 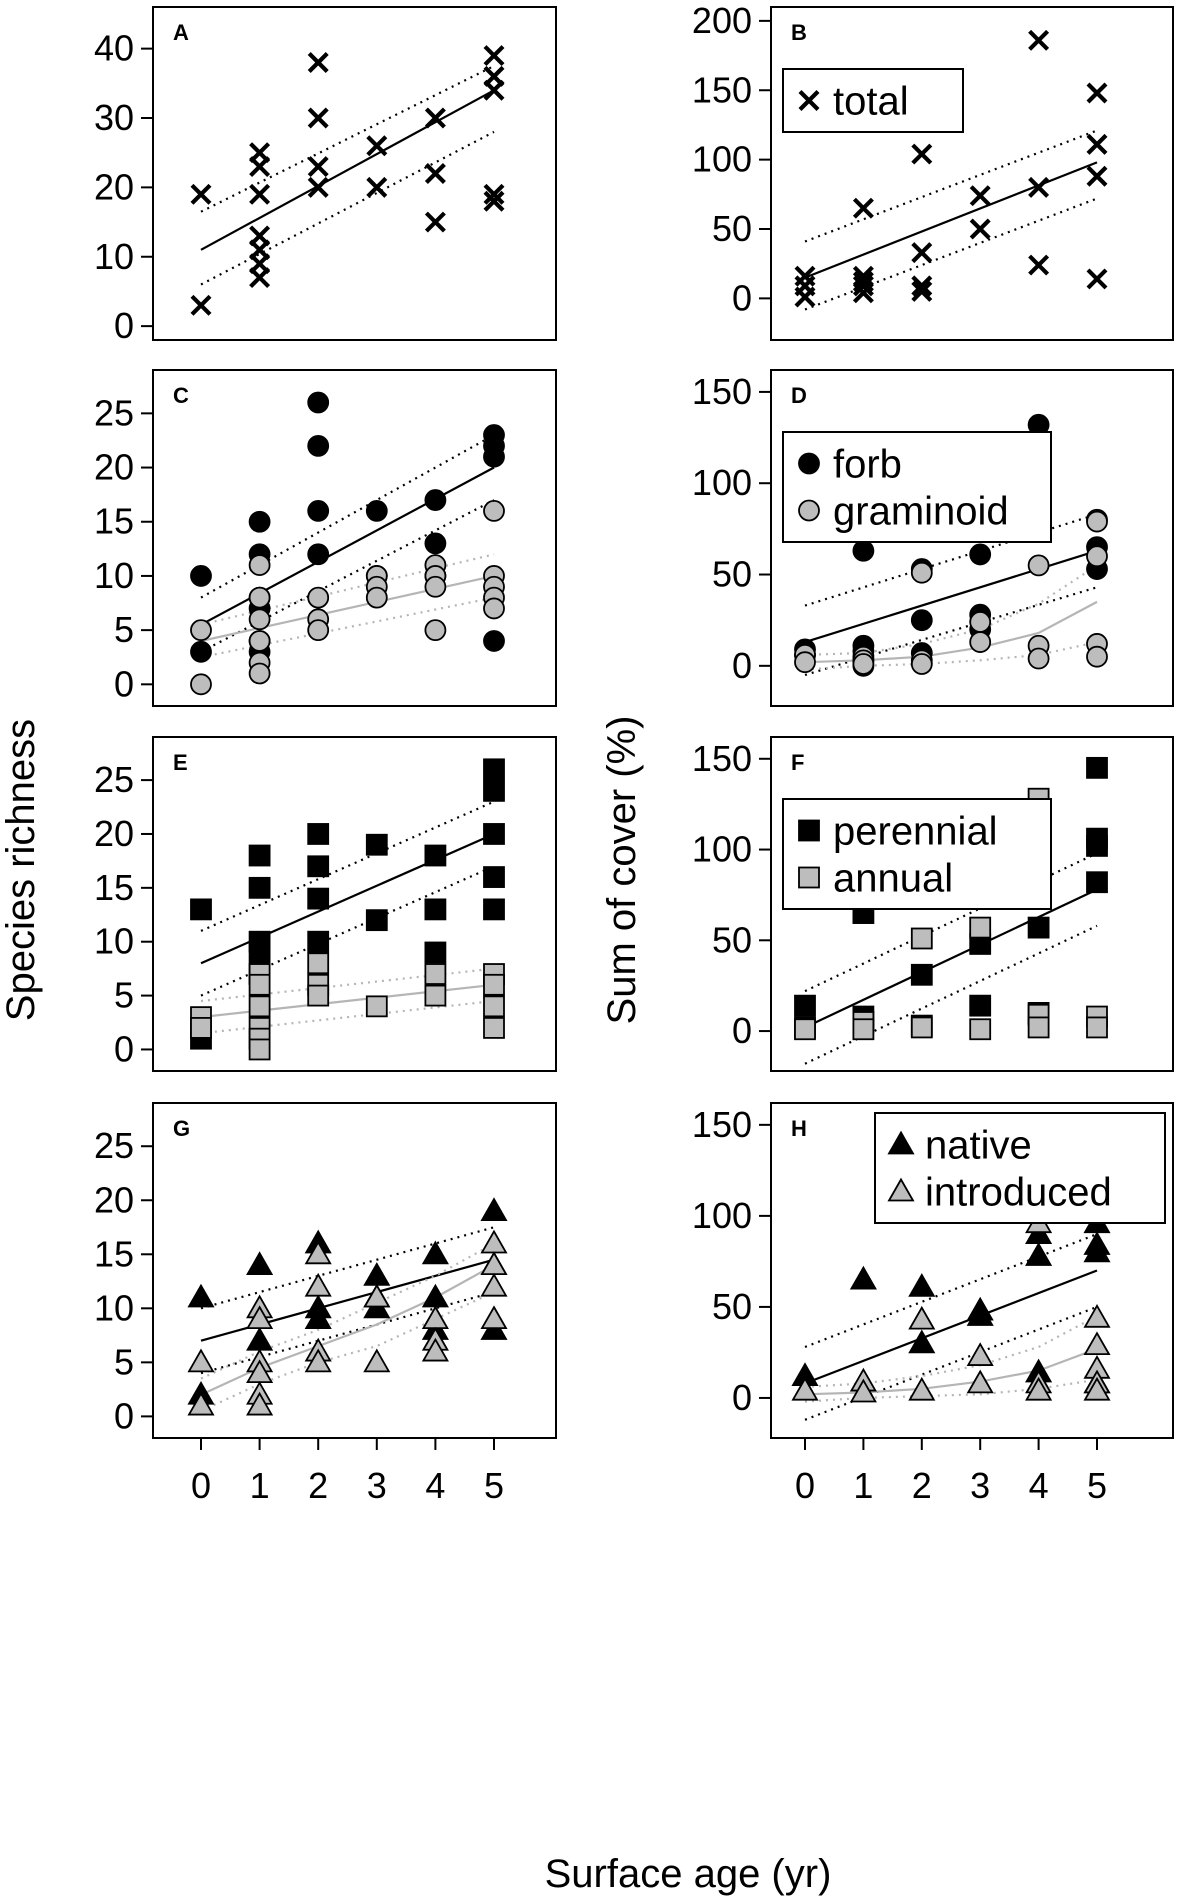 What do you see at coordinates (21, 870) in the screenshot?
I see `y-axis-title-richness: Species richness` at bounding box center [21, 870].